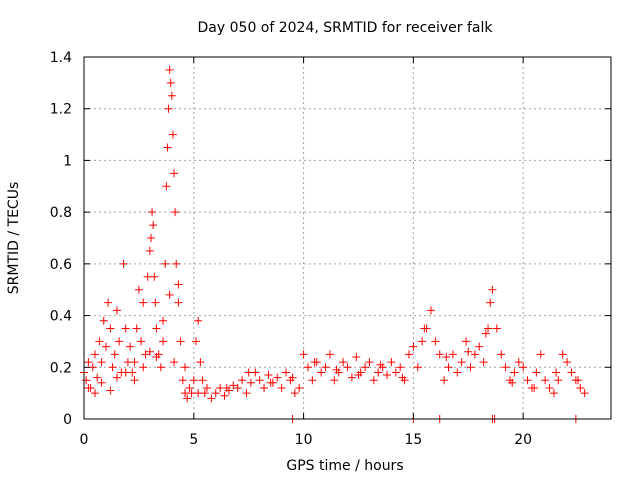  I want to click on x-axis-label: GPS time / hours, so click(344, 466).